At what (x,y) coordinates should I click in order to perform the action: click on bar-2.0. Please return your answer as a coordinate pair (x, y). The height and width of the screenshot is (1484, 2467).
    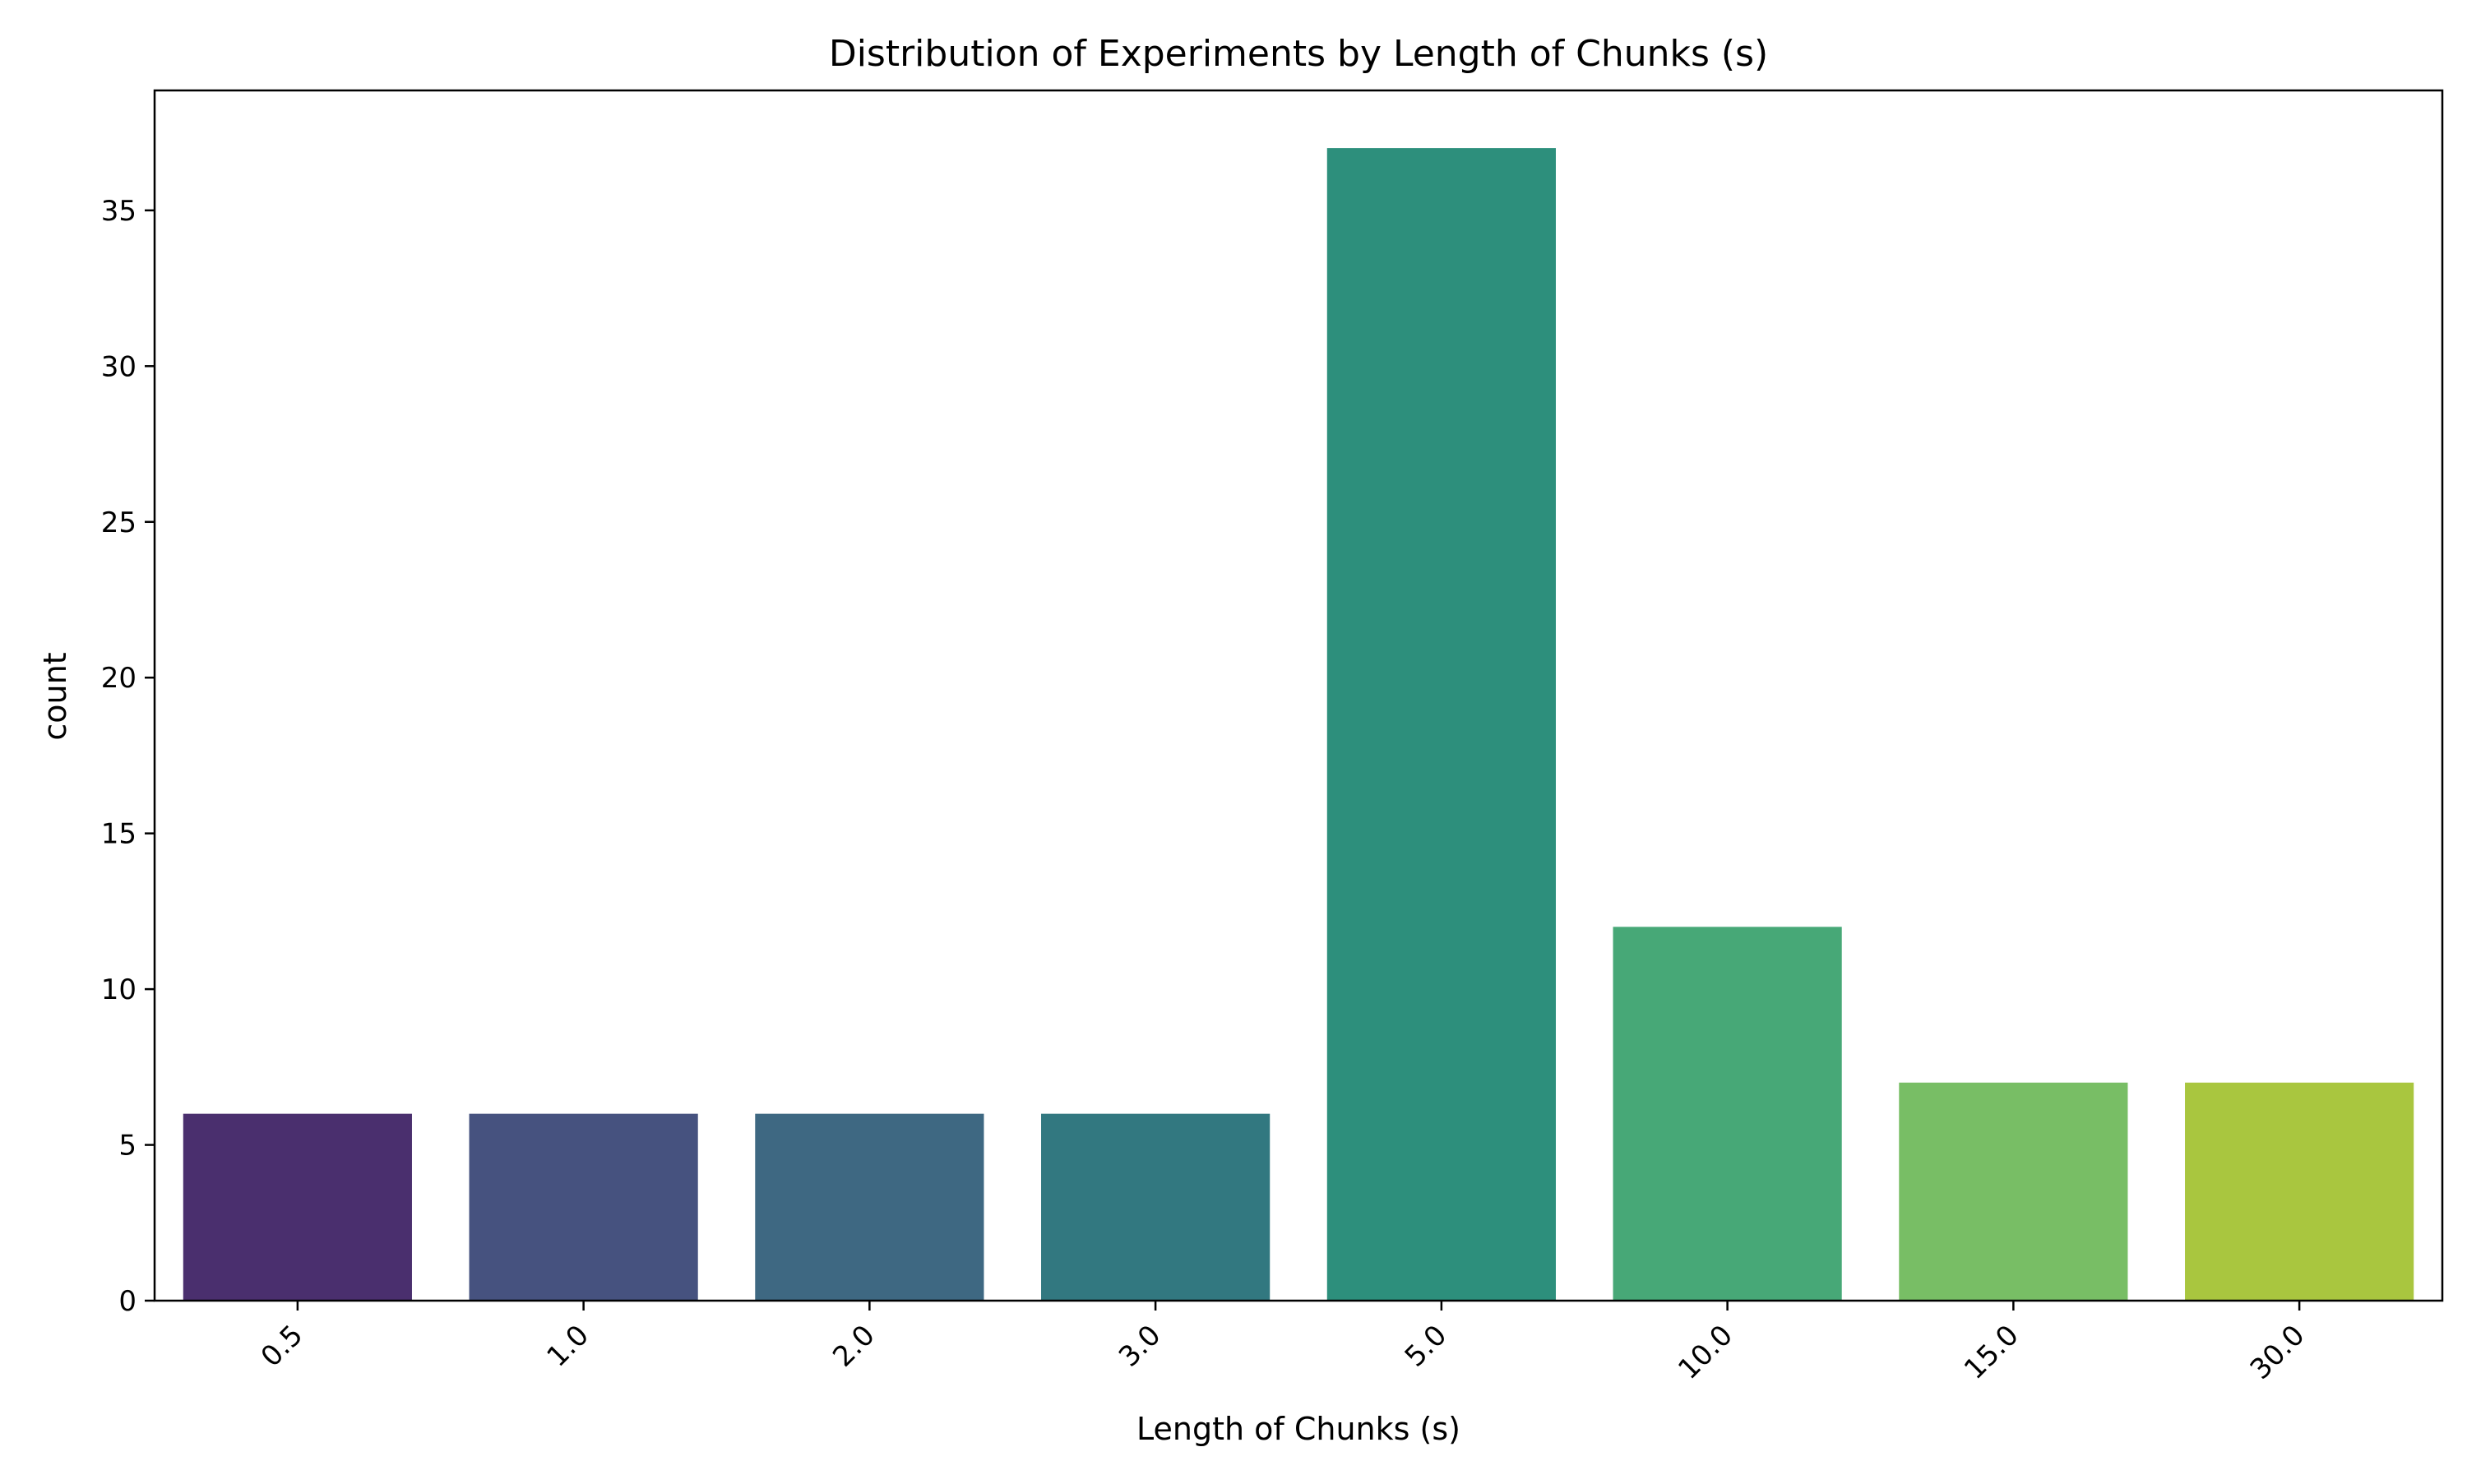
    Looking at the image, I should click on (870, 1207).